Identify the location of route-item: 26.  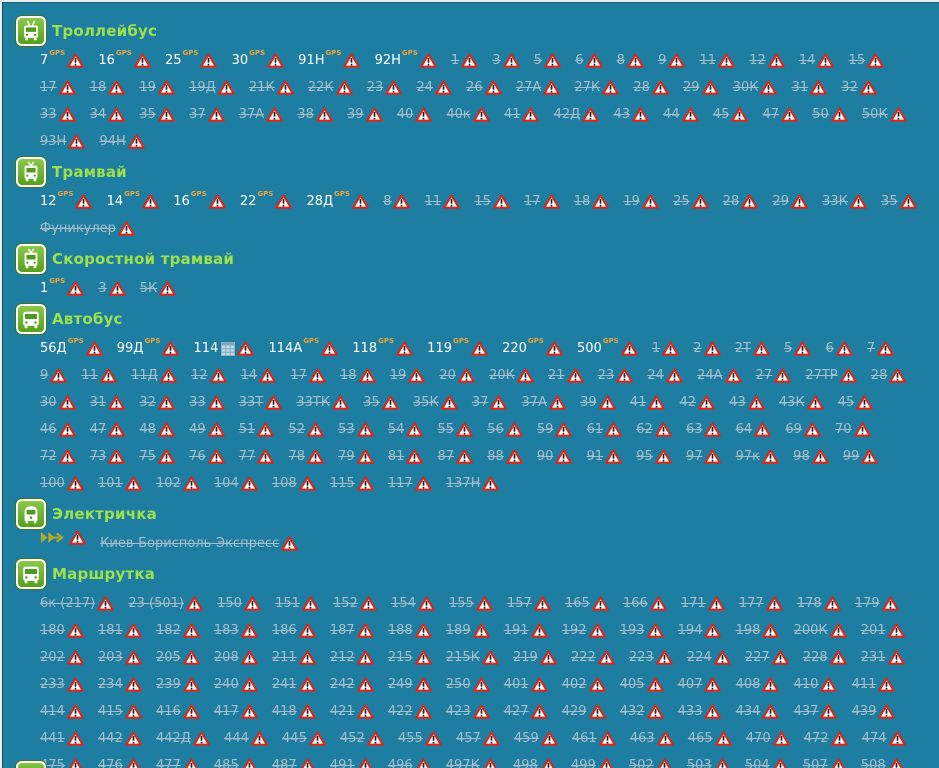
(484, 87).